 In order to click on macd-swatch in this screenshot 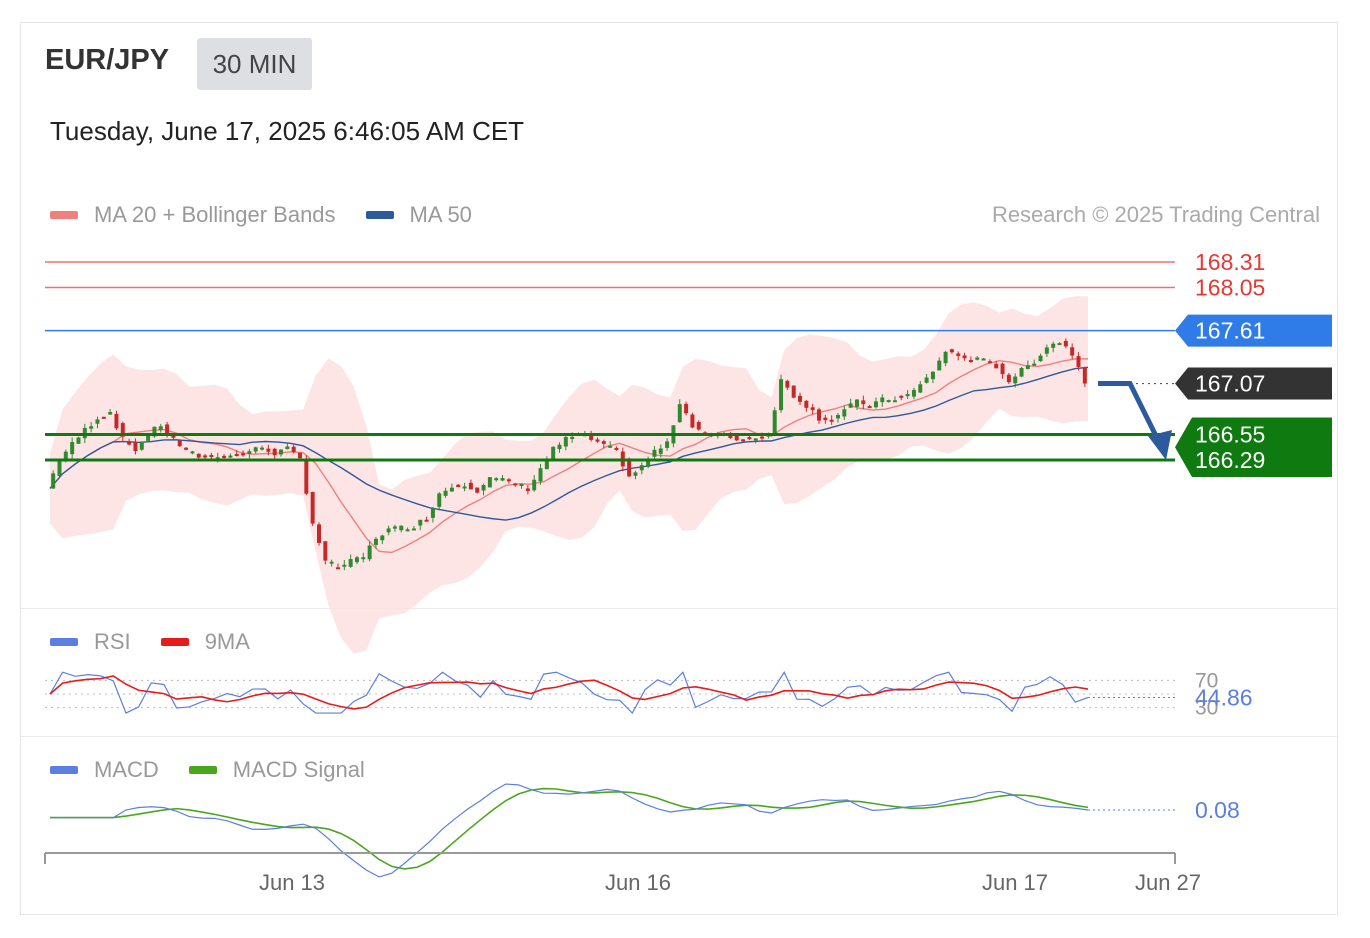, I will do `click(64, 770)`.